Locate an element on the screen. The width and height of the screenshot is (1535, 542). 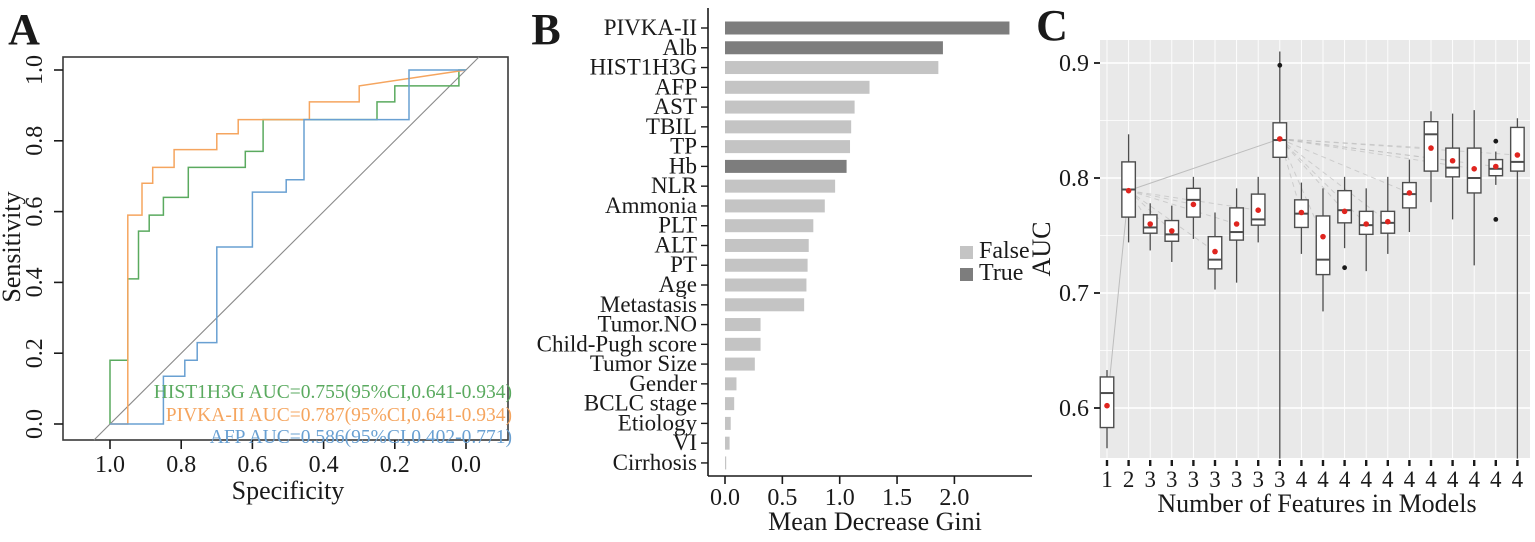
roc-auc-label-hist1h3g: HIST1H3G AUC=0.755(95%CI,0.641-0.934) is located at coordinates (333, 392).